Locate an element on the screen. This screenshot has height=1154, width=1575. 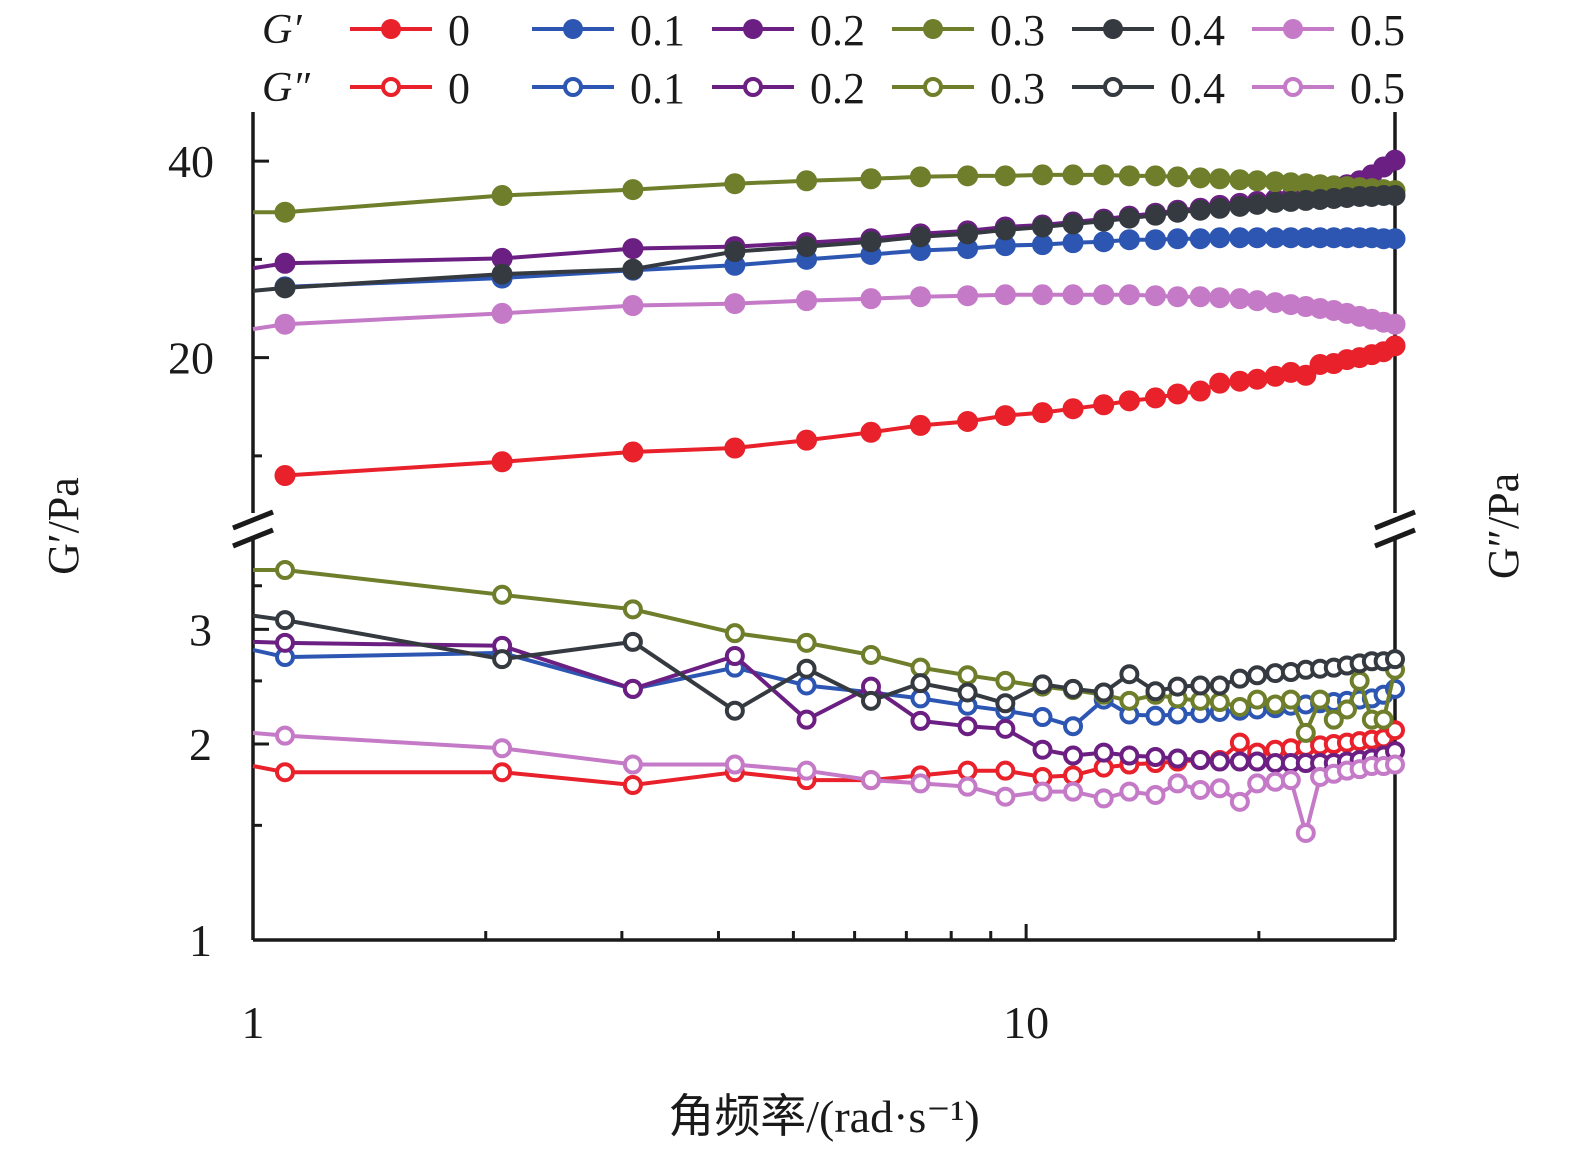
legend: G′ 0 0.1 0.2 0.3 0.4 0.5 G″ 0 0.1 0.2 0.3 0.4 0.5 is located at coordinates (833, 59).